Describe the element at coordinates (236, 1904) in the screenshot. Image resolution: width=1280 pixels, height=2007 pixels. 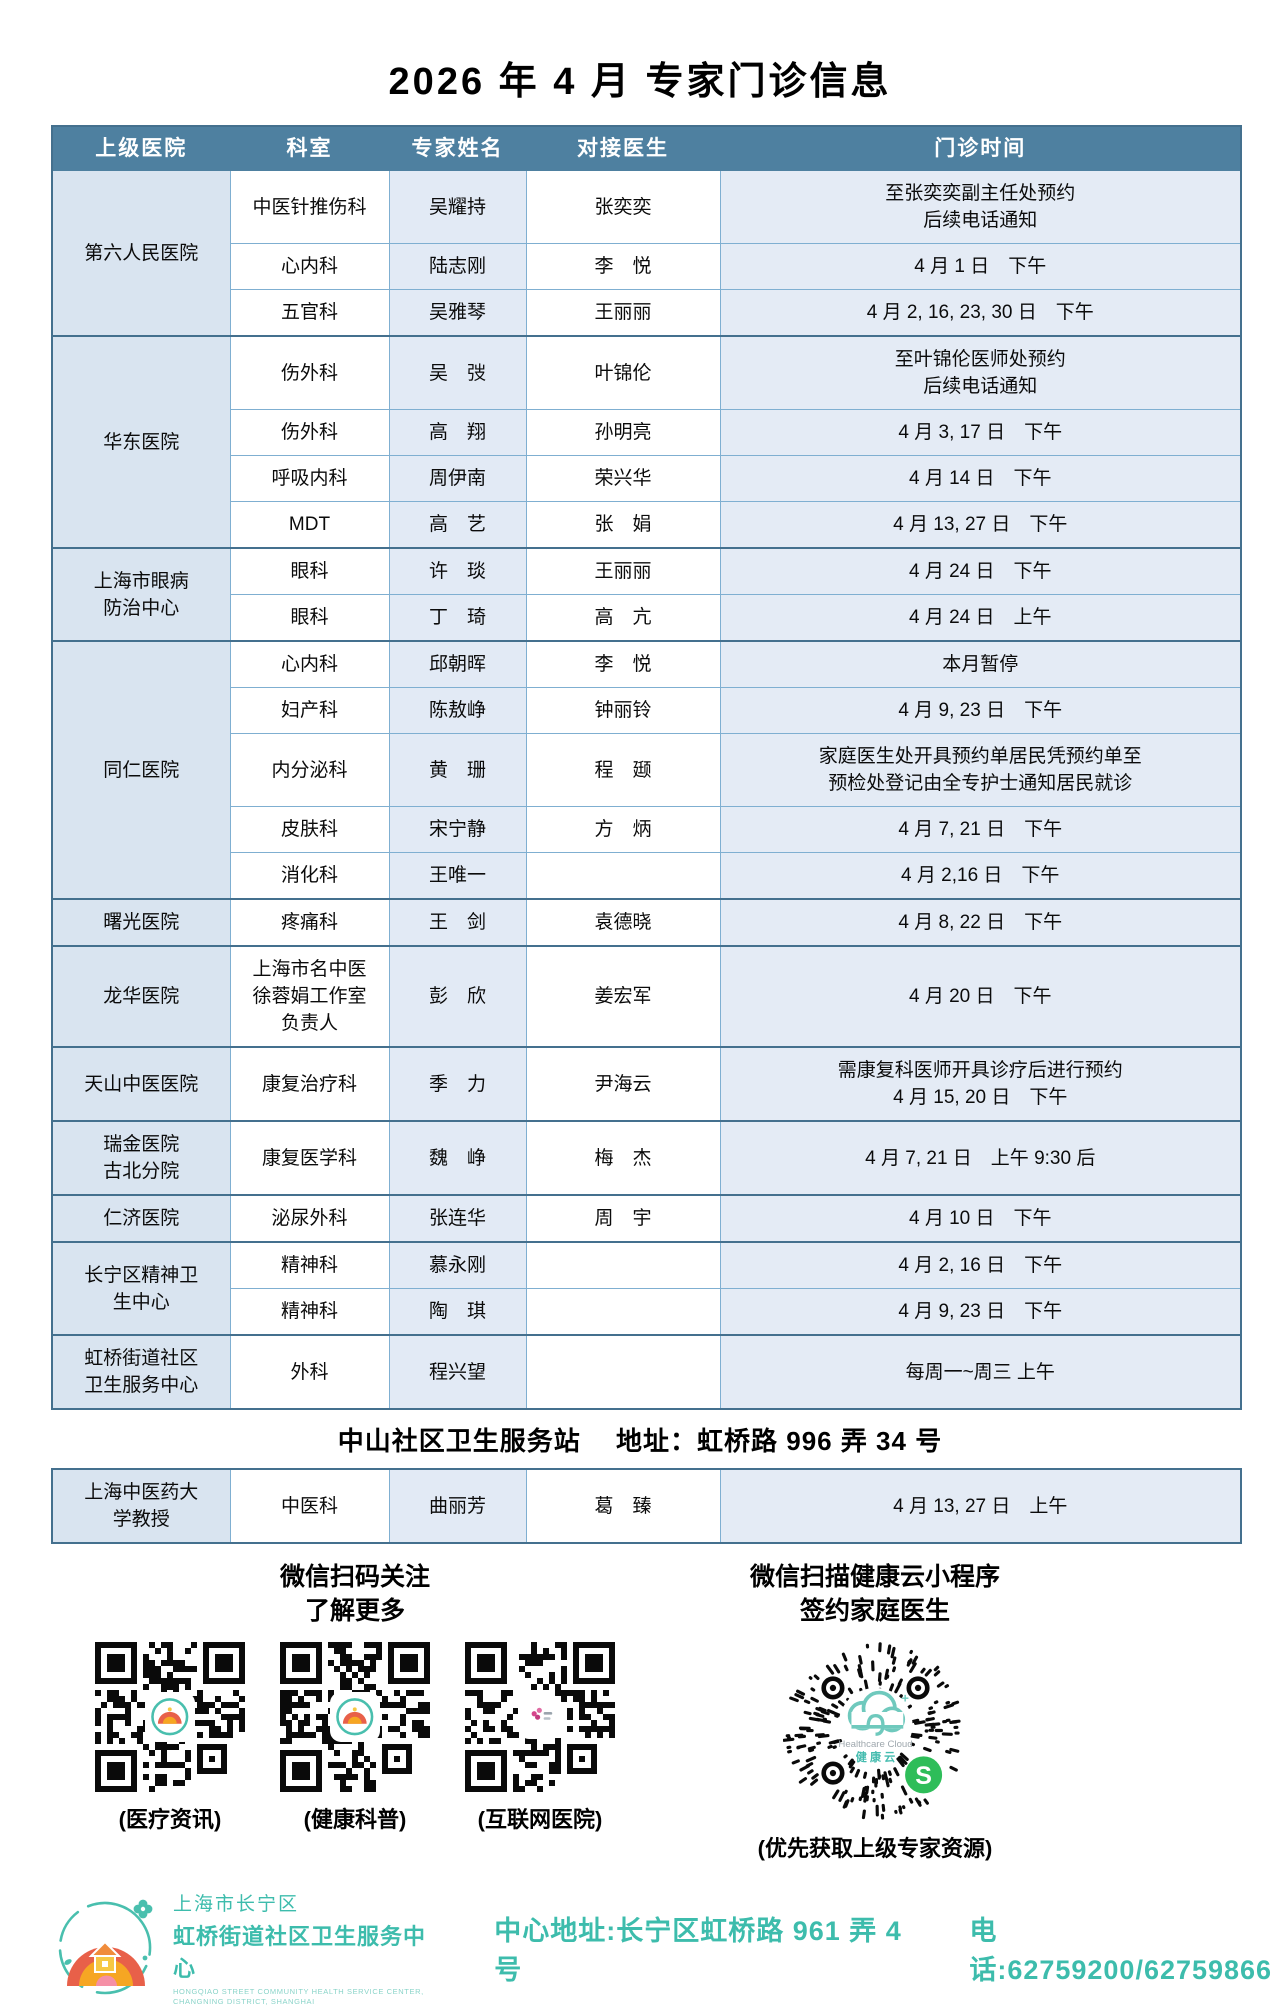
I see `org-district: 上海市长宁区` at that location.